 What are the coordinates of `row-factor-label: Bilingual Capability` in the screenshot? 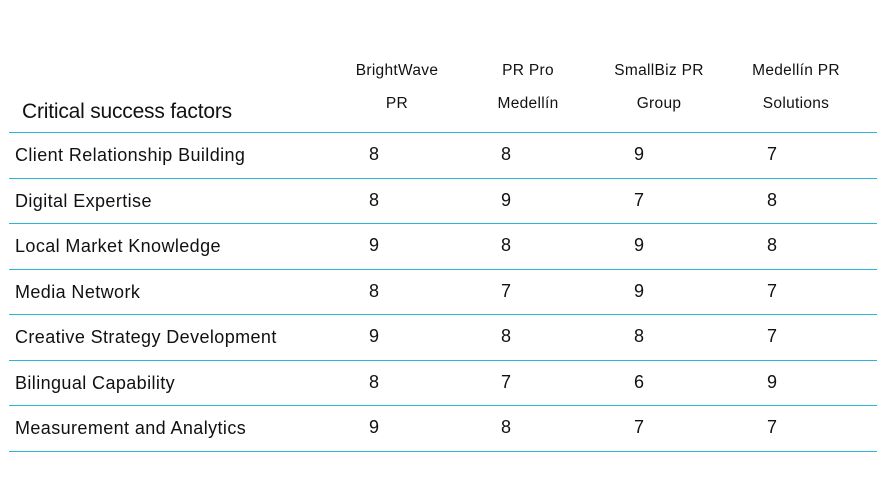 It's located at (95, 382).